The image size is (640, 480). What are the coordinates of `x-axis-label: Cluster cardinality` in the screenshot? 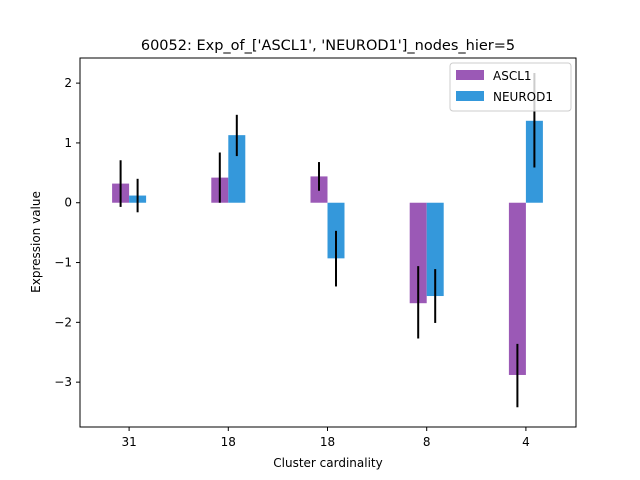 It's located at (327, 463).